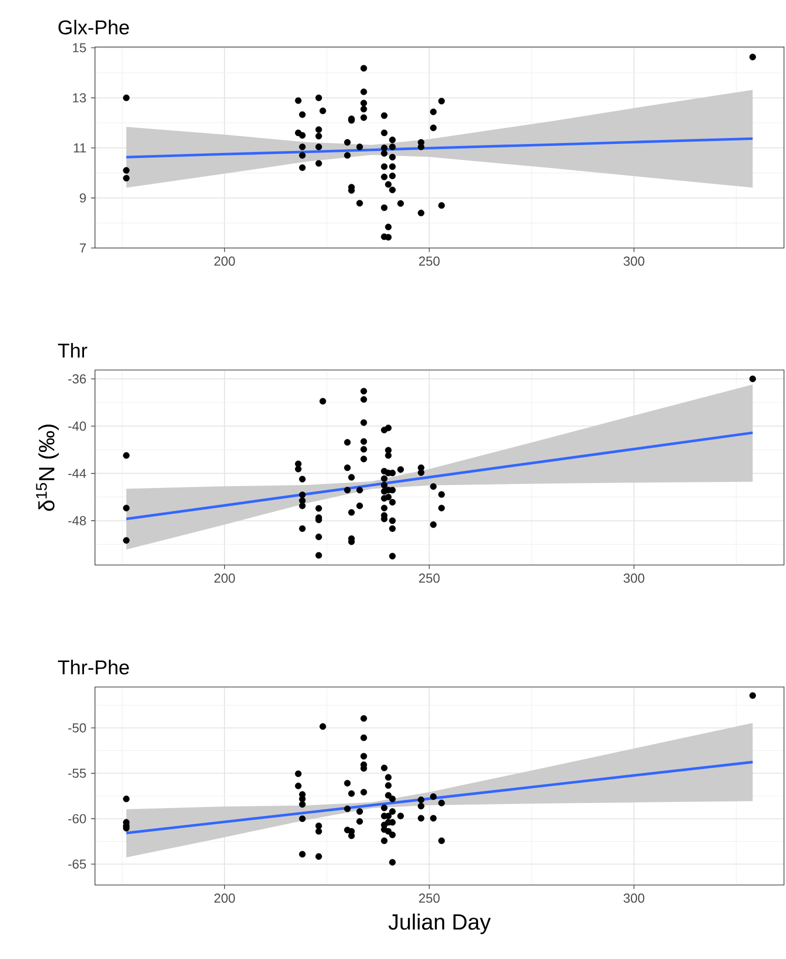  I want to click on y-tick-label: -40, so click(77, 426).